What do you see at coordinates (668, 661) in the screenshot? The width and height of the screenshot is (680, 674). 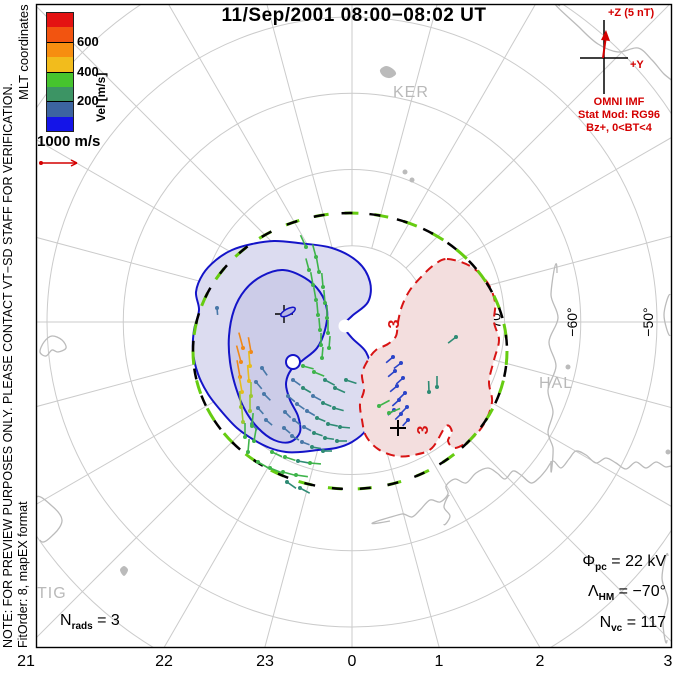 I see `mlt-hour-label: 3` at bounding box center [668, 661].